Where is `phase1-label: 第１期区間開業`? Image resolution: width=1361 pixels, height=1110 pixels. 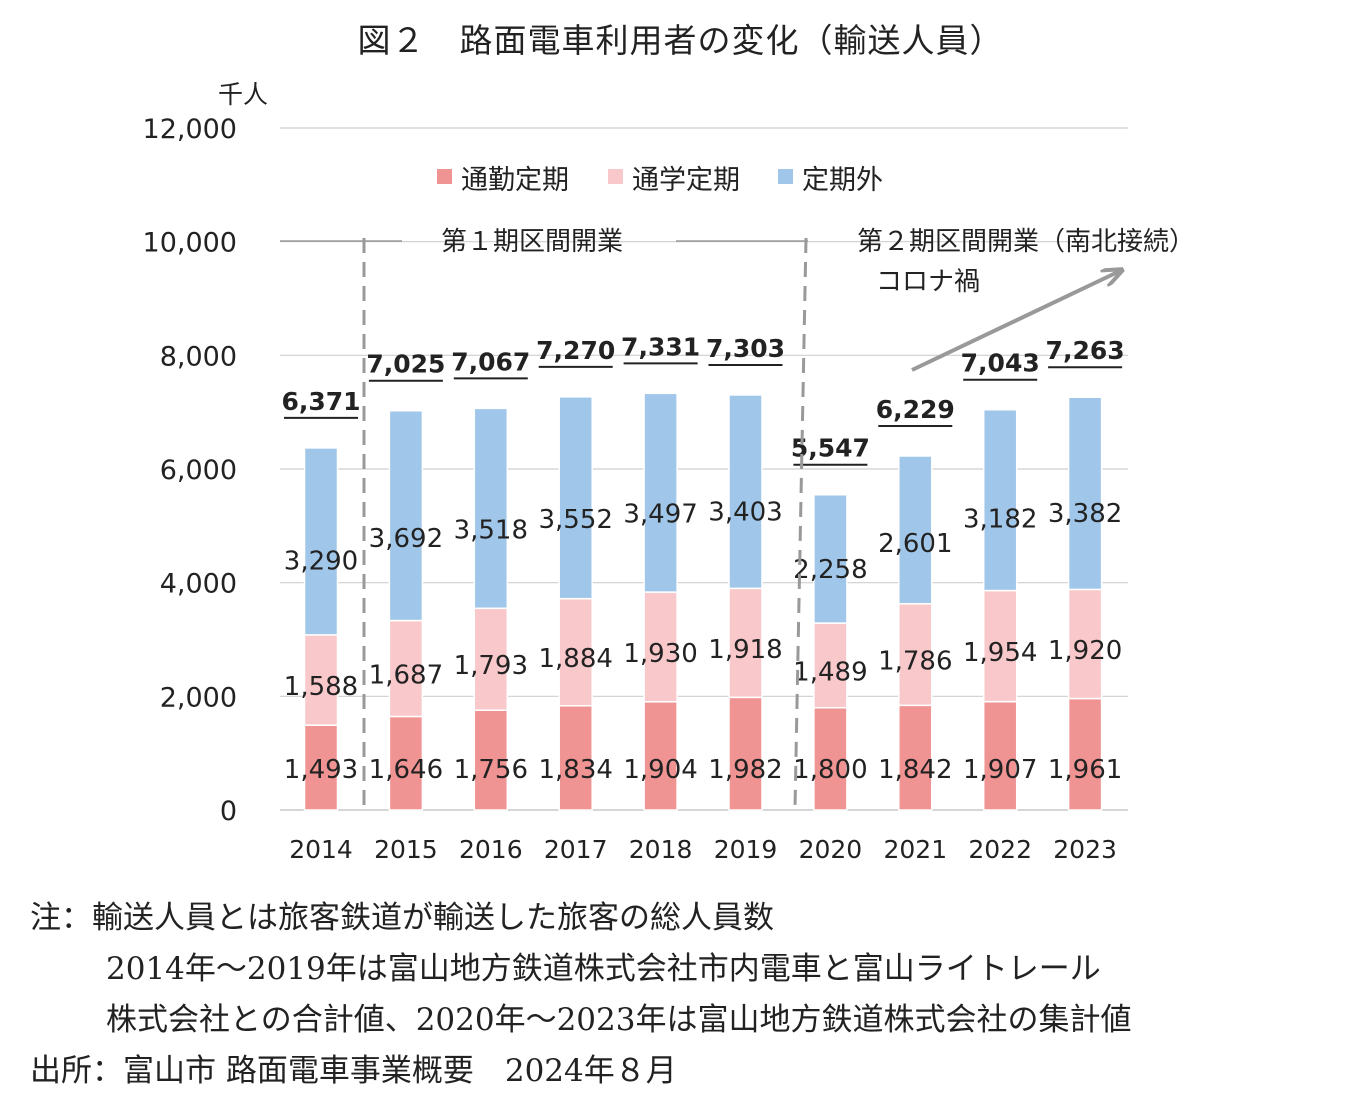
phase1-label: 第１期区間開業 is located at coordinates (532, 242).